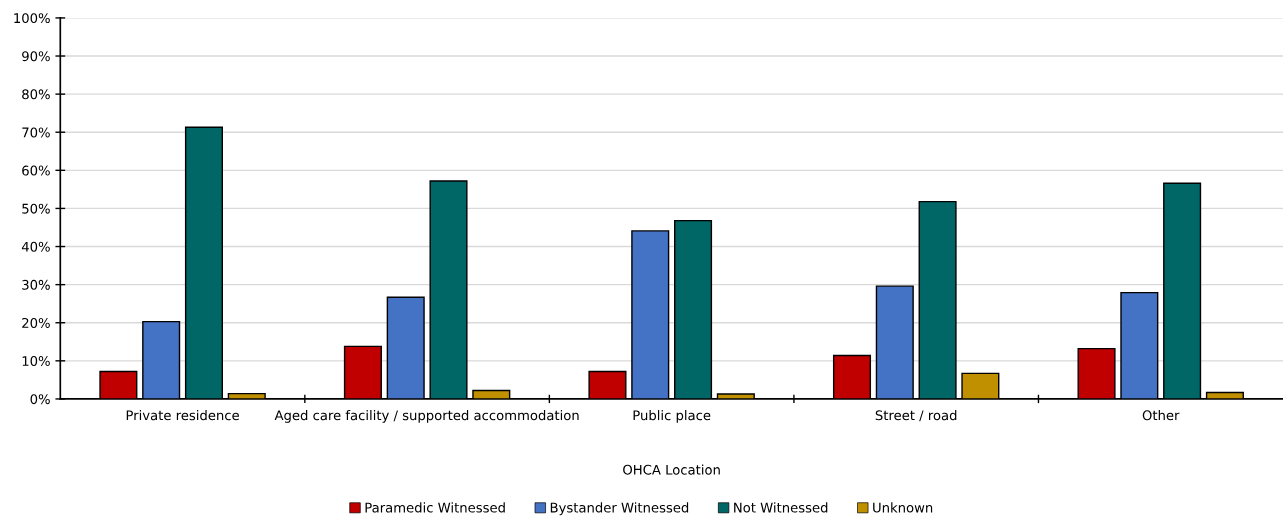 This screenshot has height=527, width=1283. Describe the element at coordinates (426, 416) in the screenshot. I see `x-tick-label: Aged care facility / supported accommodation` at that location.